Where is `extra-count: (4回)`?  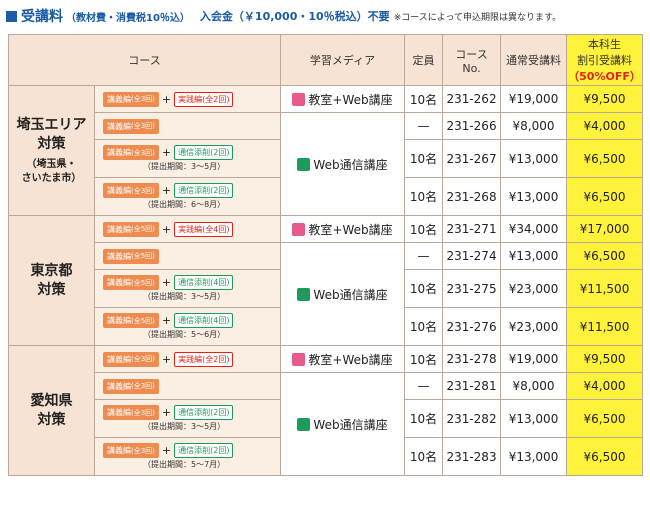
extra-count: (4回) is located at coordinates (220, 282).